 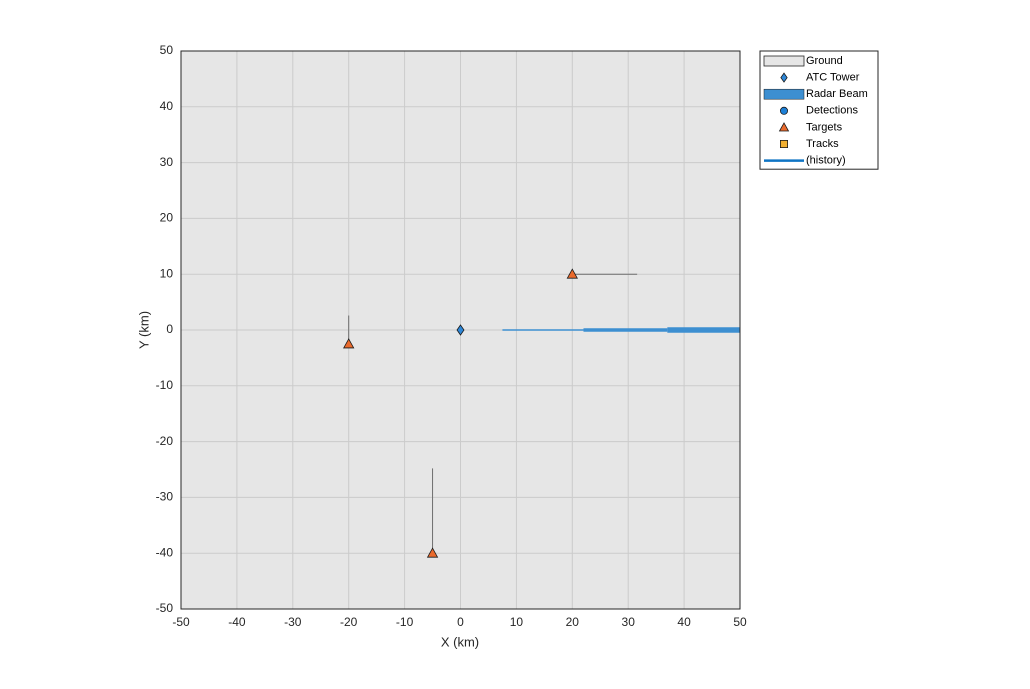 What do you see at coordinates (165, 497) in the screenshot?
I see `y-tick-label: -30` at bounding box center [165, 497].